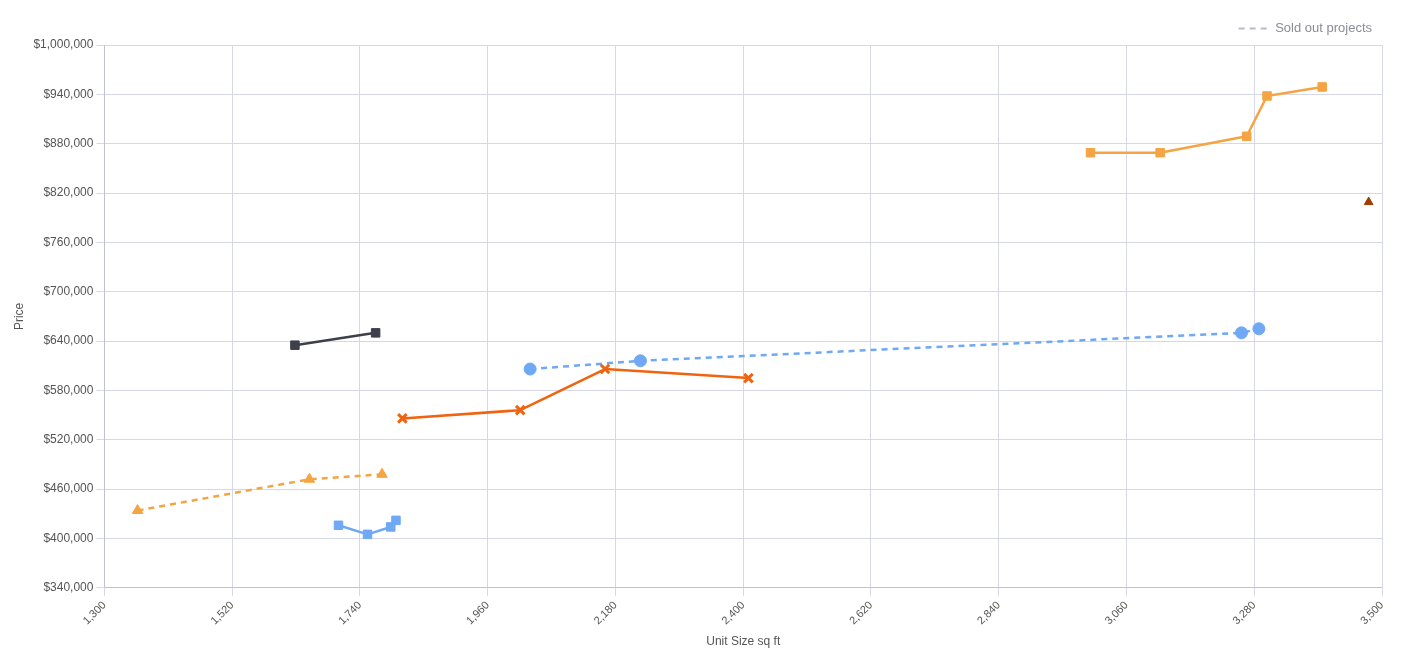 The image size is (1409, 664). What do you see at coordinates (68, 389) in the screenshot?
I see `y-tick-label: $580,000` at bounding box center [68, 389].